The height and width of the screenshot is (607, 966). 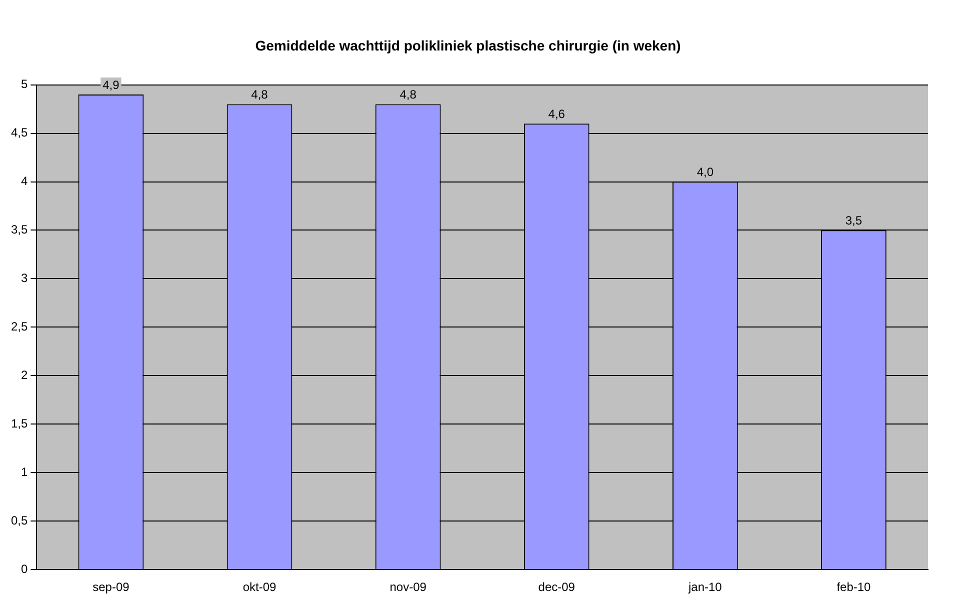 What do you see at coordinates (24, 375) in the screenshot?
I see `y-tick-label: 2` at bounding box center [24, 375].